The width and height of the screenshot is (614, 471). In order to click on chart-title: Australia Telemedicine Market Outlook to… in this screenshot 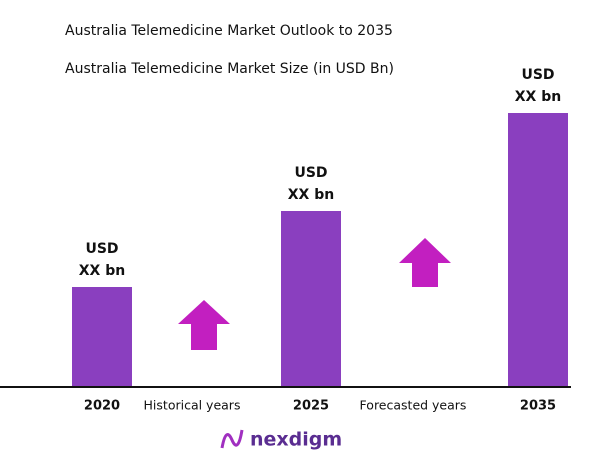, I will do `click(229, 31)`.